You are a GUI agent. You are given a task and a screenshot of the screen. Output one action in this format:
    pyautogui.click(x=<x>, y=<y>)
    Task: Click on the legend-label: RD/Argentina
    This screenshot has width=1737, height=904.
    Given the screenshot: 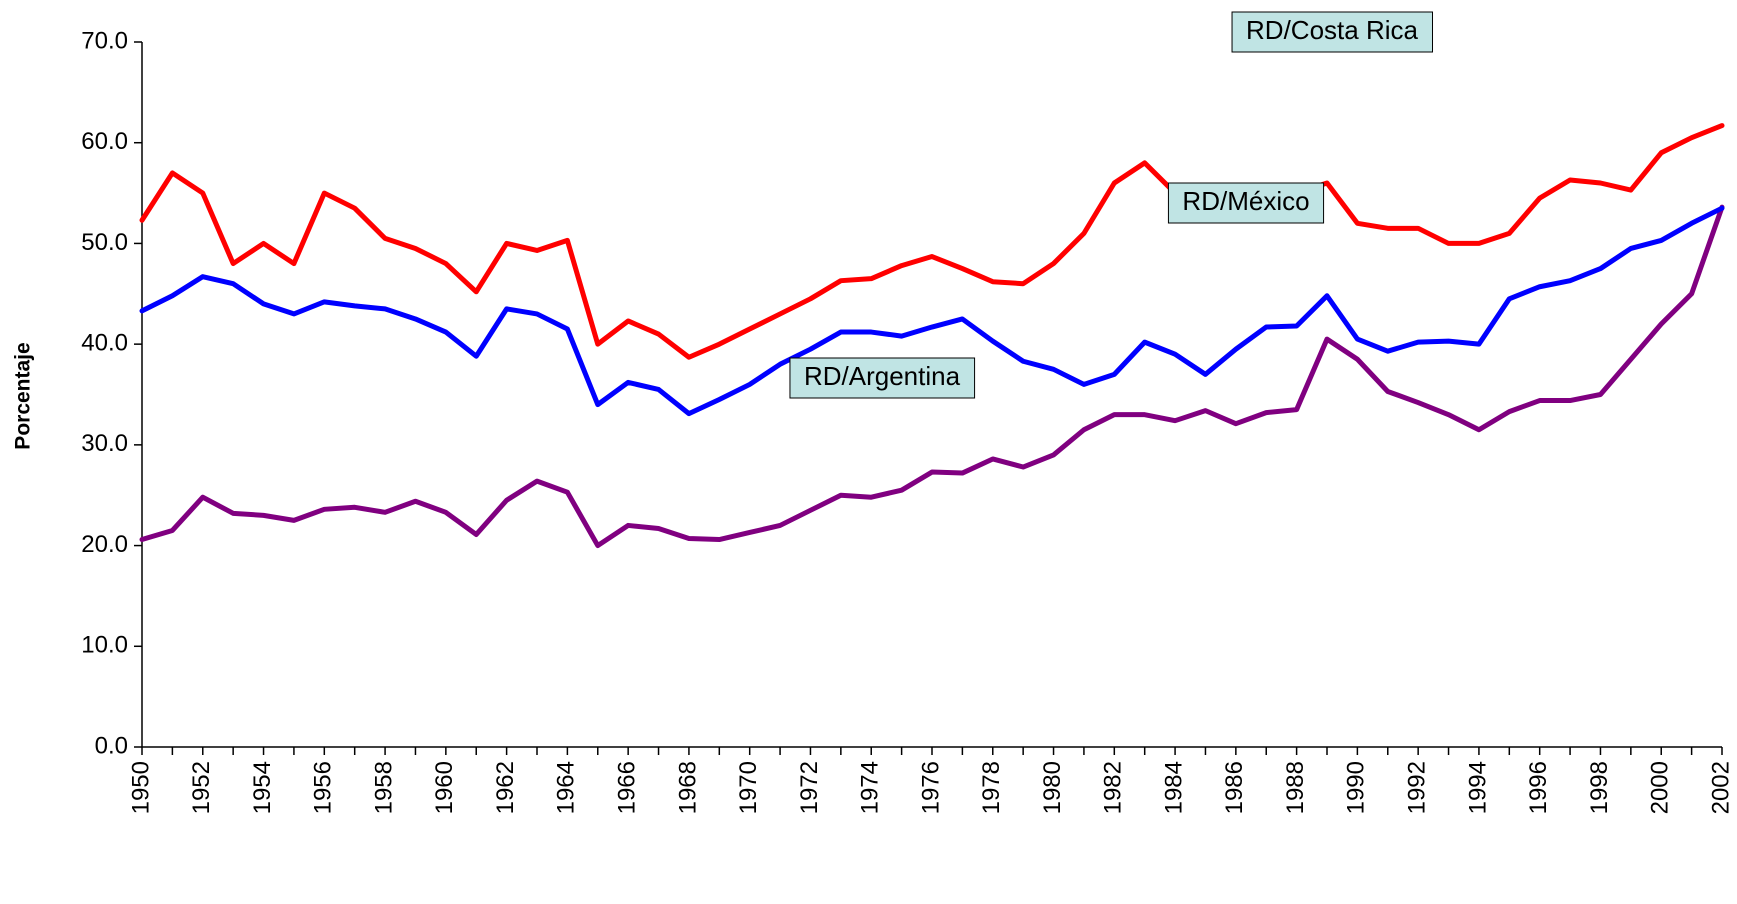 What is the action you would take?
    pyautogui.click(x=882, y=376)
    